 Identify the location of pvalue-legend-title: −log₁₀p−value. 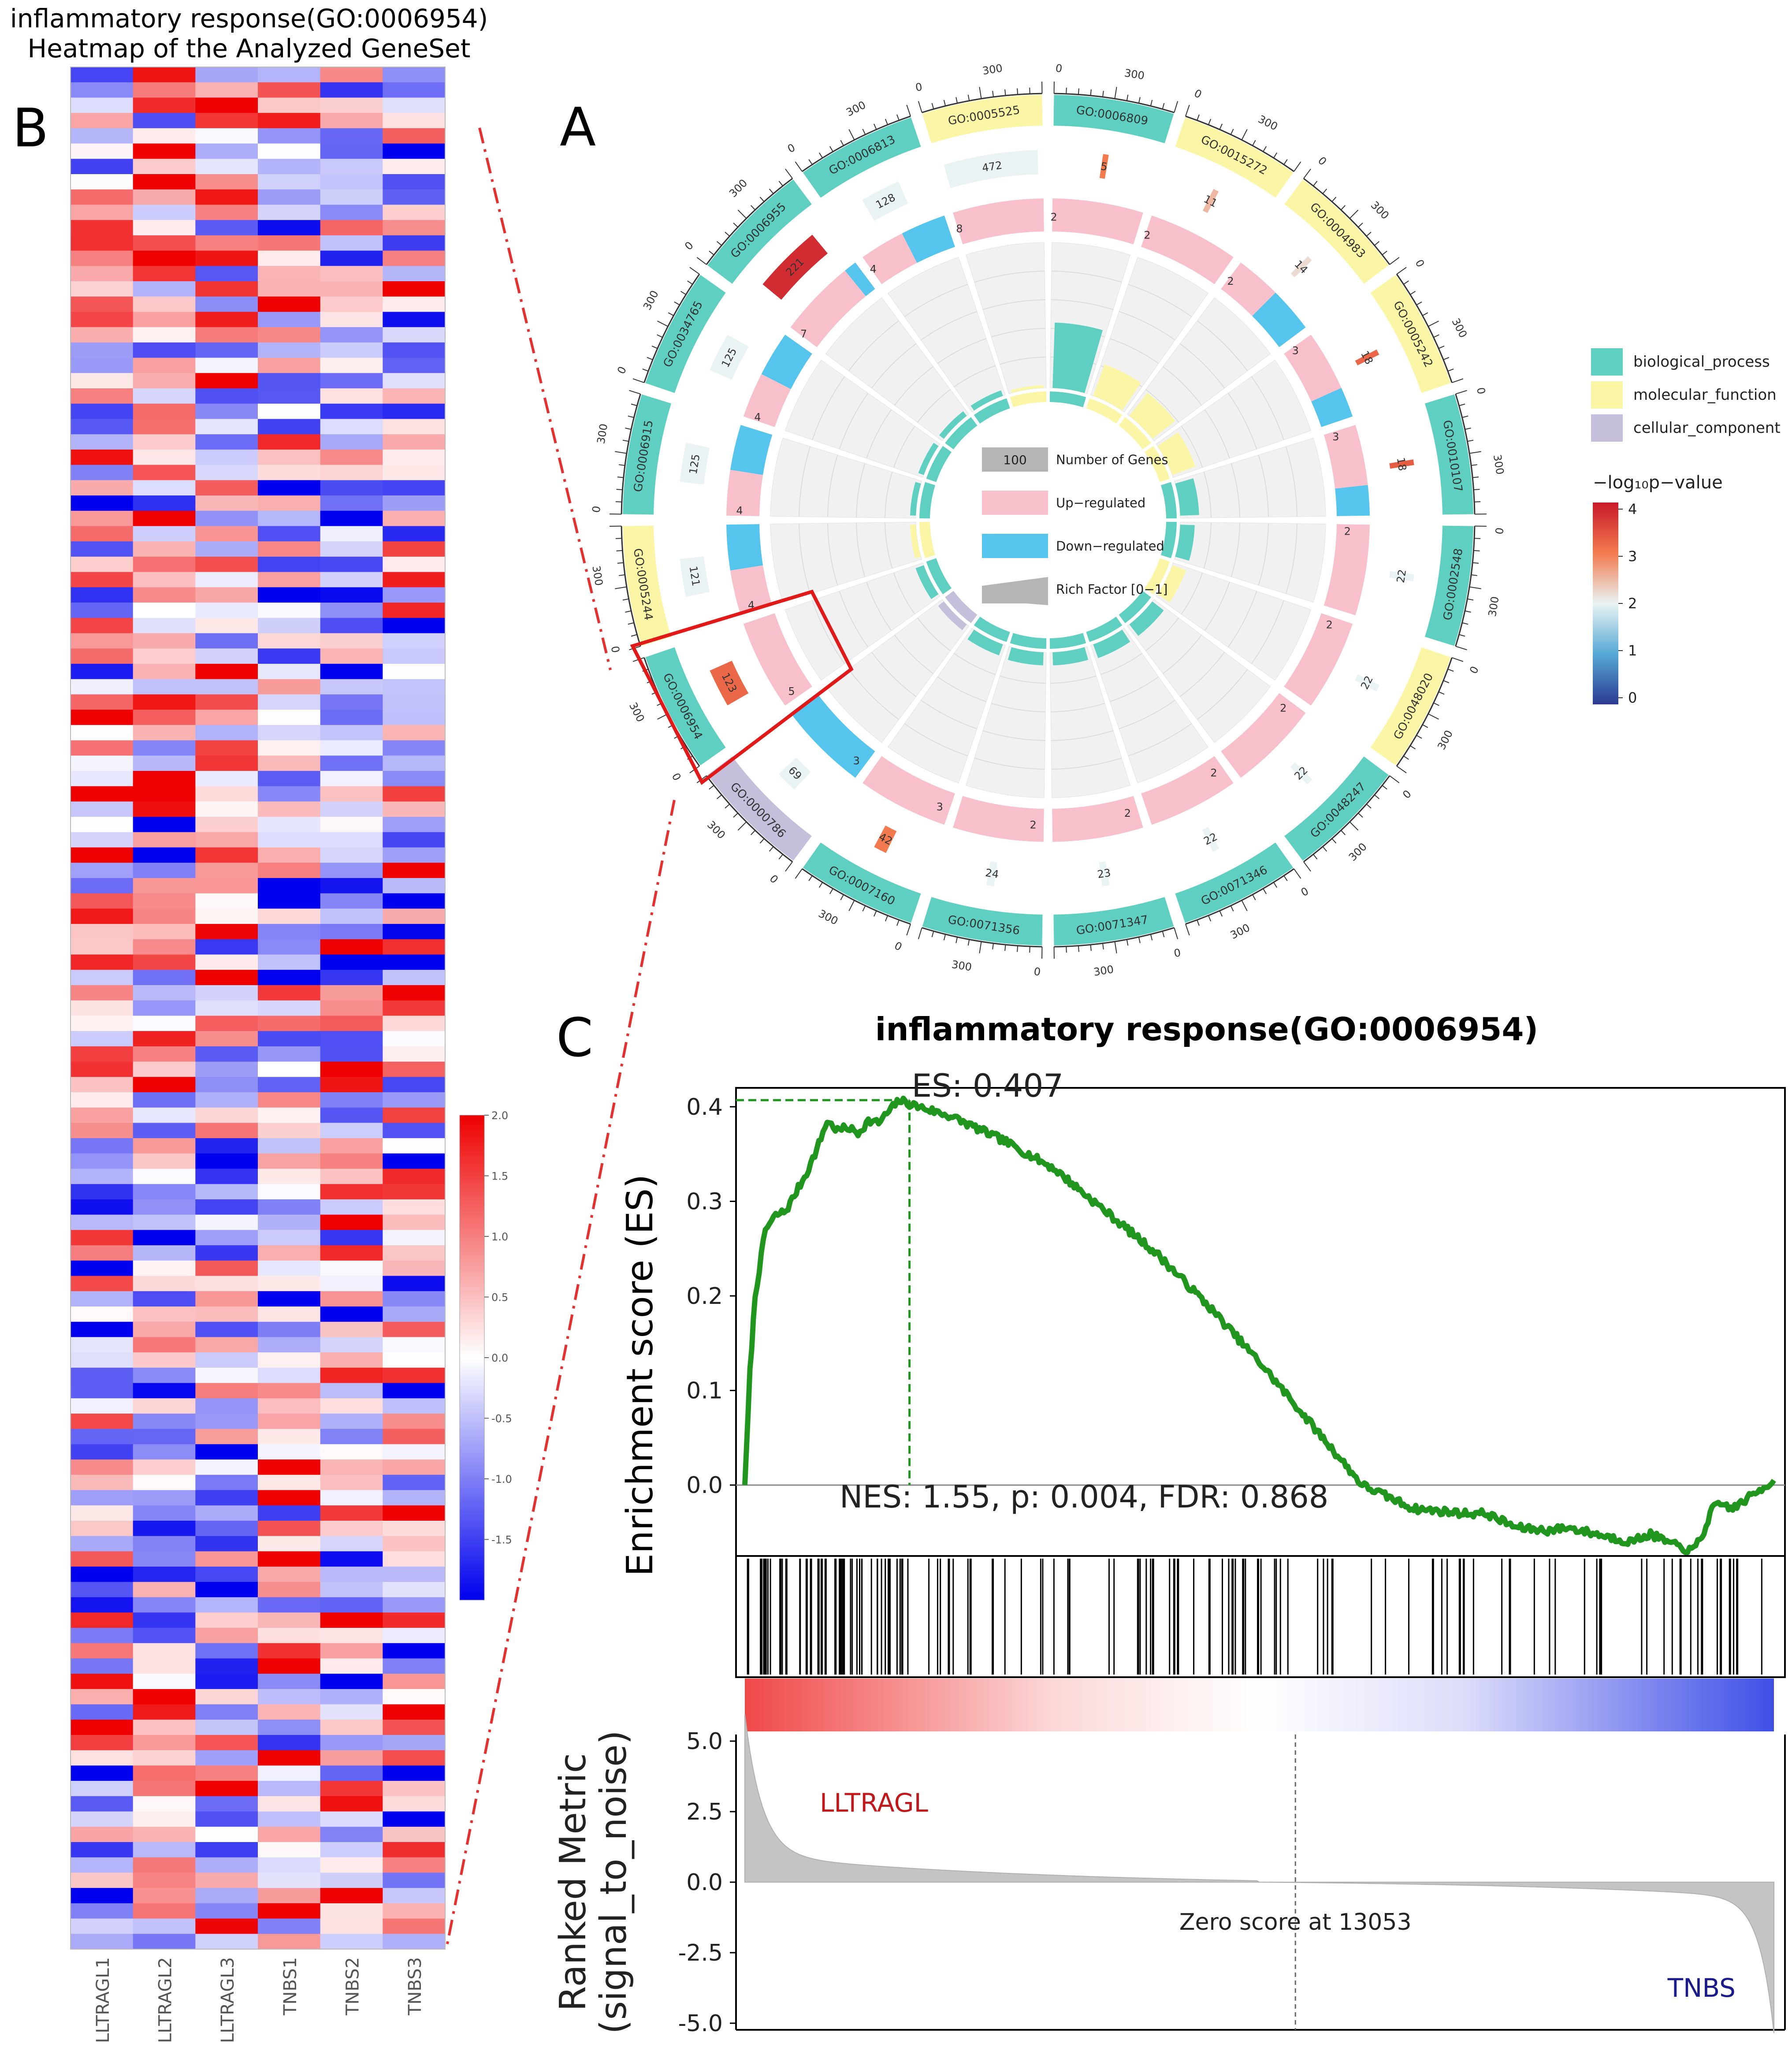
(1658, 483).